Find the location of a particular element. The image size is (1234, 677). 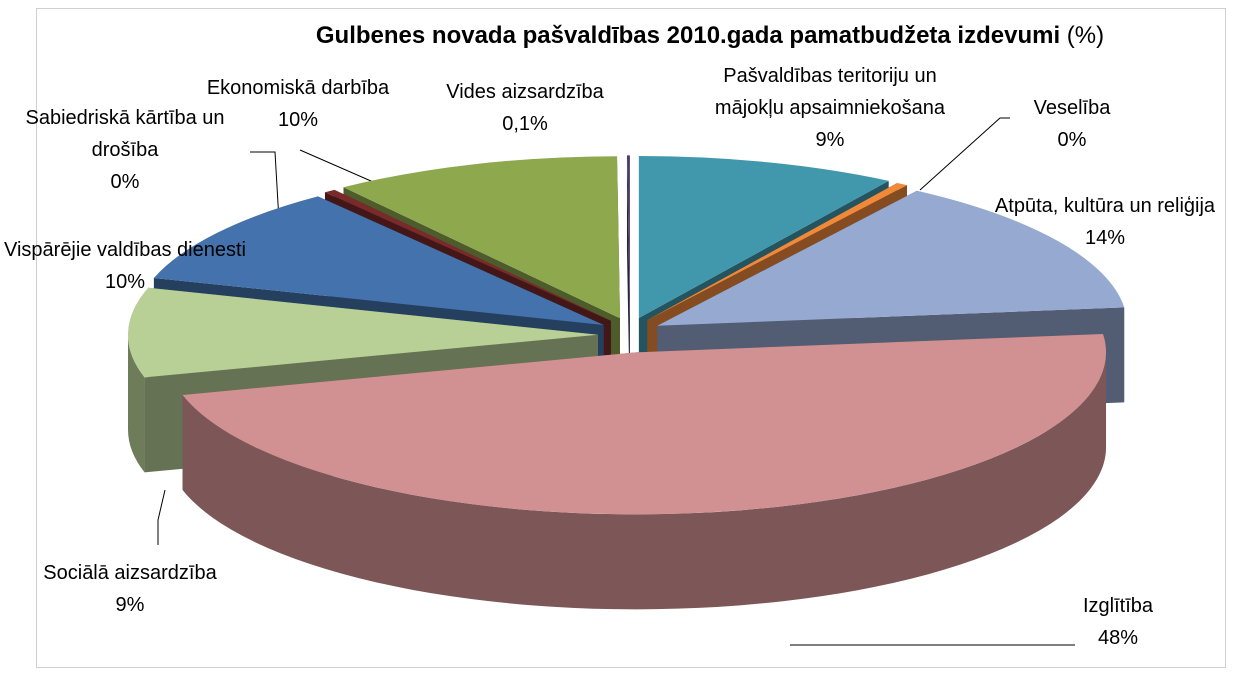

category-name: Izglītība is located at coordinates (1118, 606).